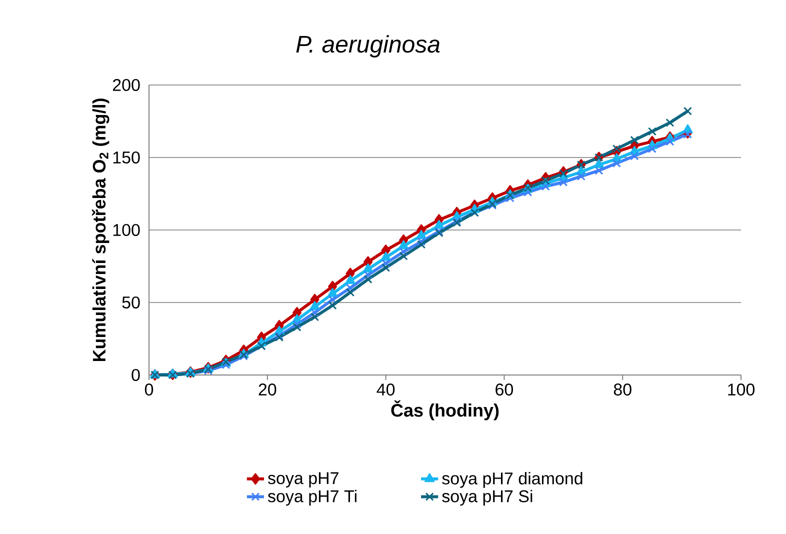 Image resolution: width=786 pixels, height=534 pixels. I want to click on y-tick-label: 200, so click(126, 85).